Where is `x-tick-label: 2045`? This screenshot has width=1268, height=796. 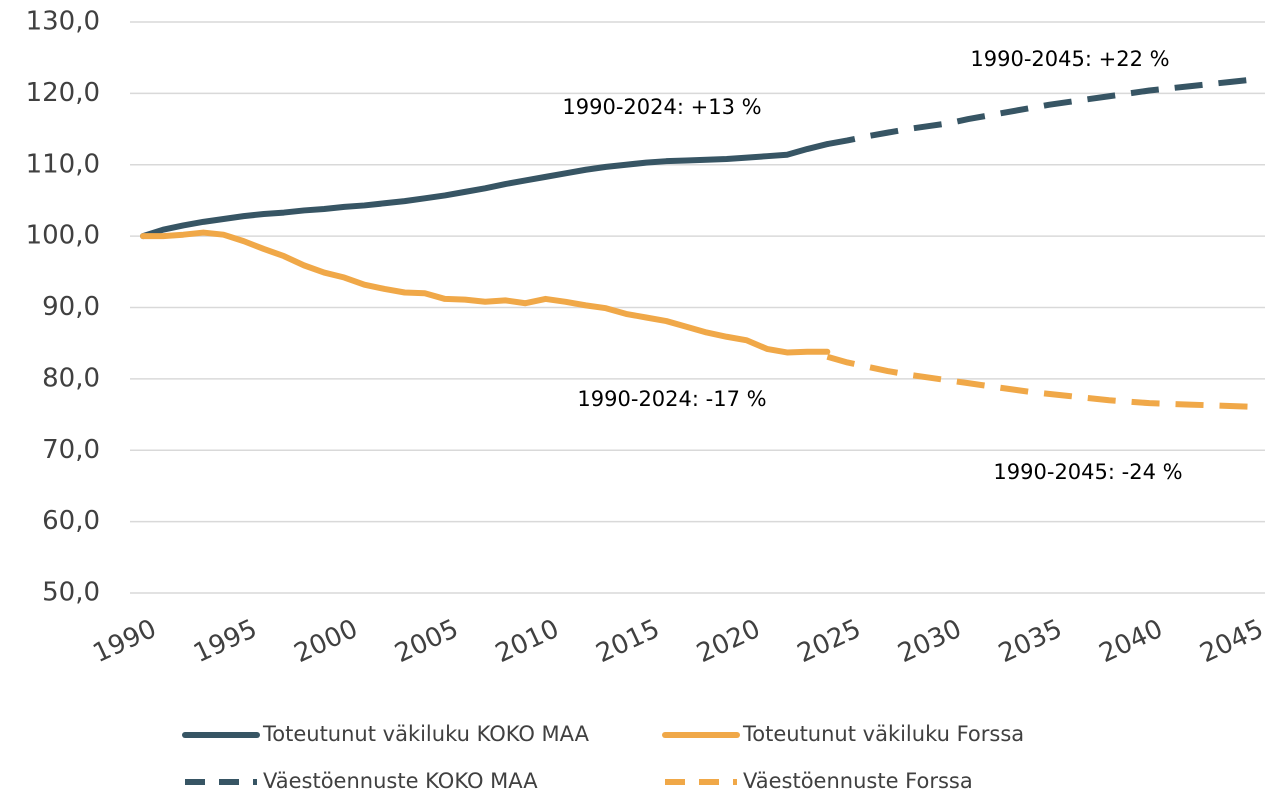 x-tick-label: 2045 is located at coordinates (1231, 641).